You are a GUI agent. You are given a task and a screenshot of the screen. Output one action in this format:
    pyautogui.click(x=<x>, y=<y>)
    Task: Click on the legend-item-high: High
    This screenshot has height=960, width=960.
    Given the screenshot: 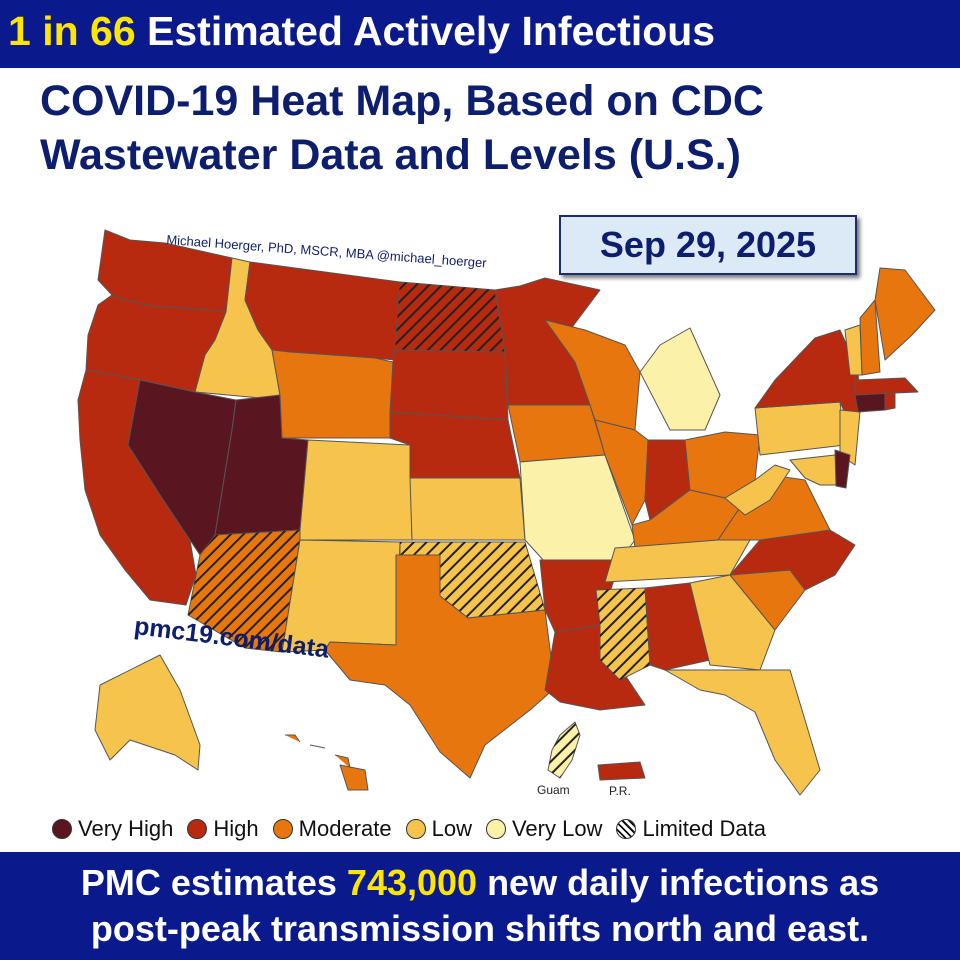 What is the action you would take?
    pyautogui.click(x=223, y=829)
    